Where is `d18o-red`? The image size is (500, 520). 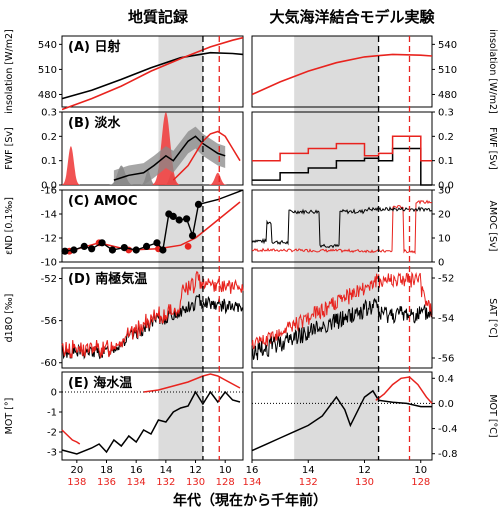 d18o-red is located at coordinates (152, 314).